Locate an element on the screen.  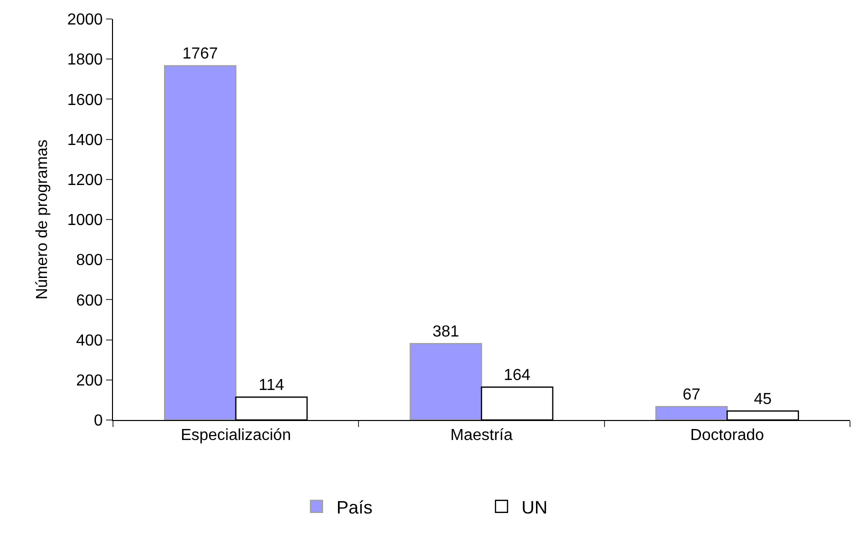
y-tick-label: 1600 is located at coordinates (85, 100).